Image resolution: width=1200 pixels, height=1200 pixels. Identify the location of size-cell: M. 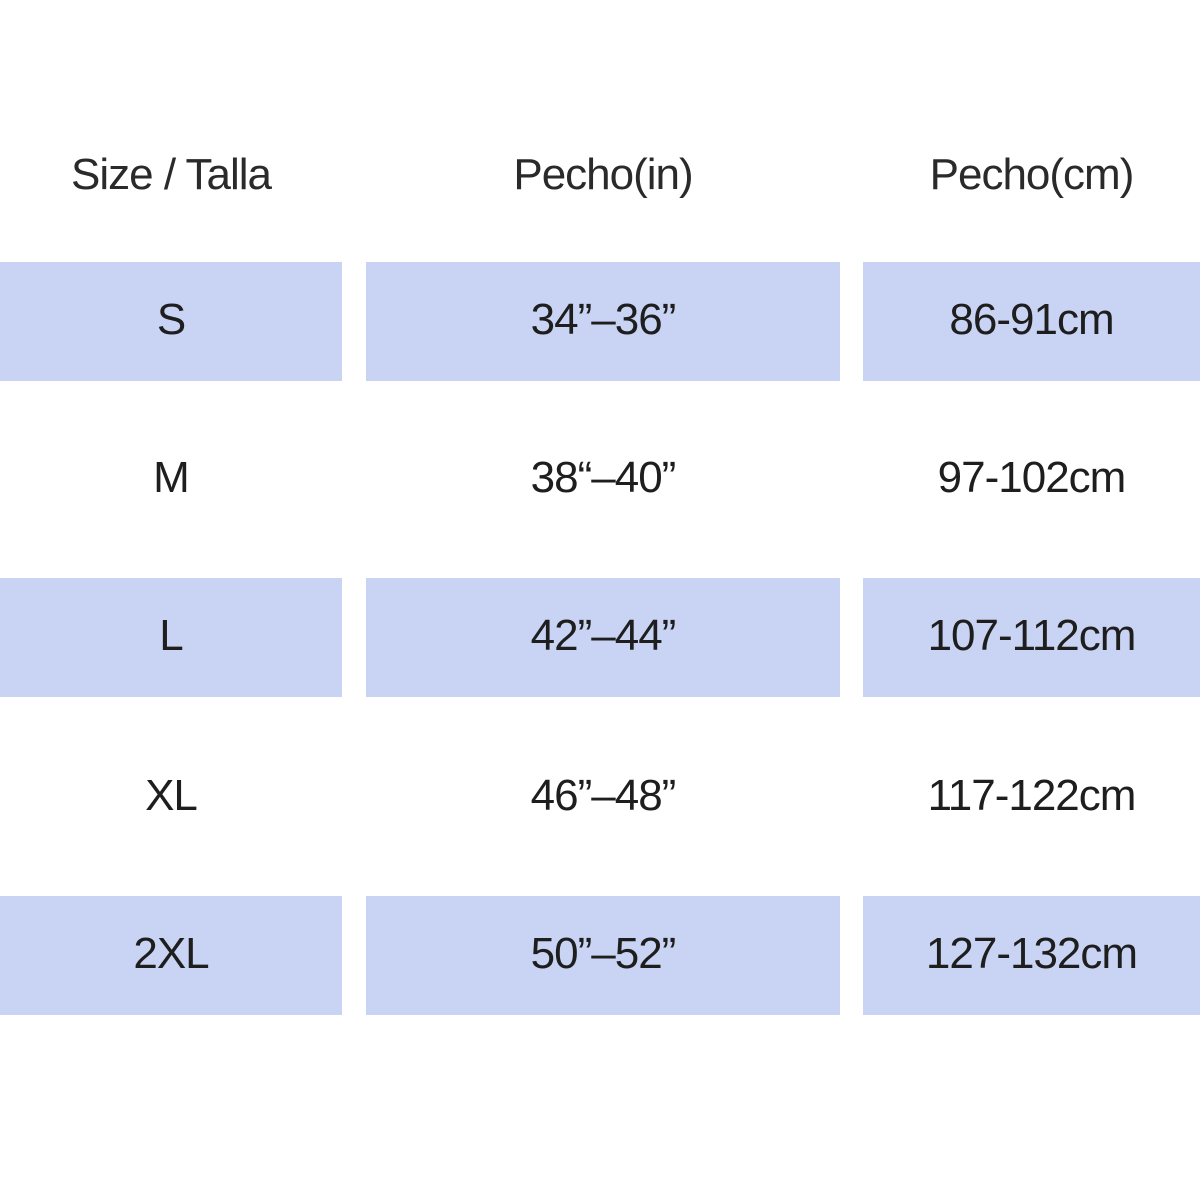
(171, 477).